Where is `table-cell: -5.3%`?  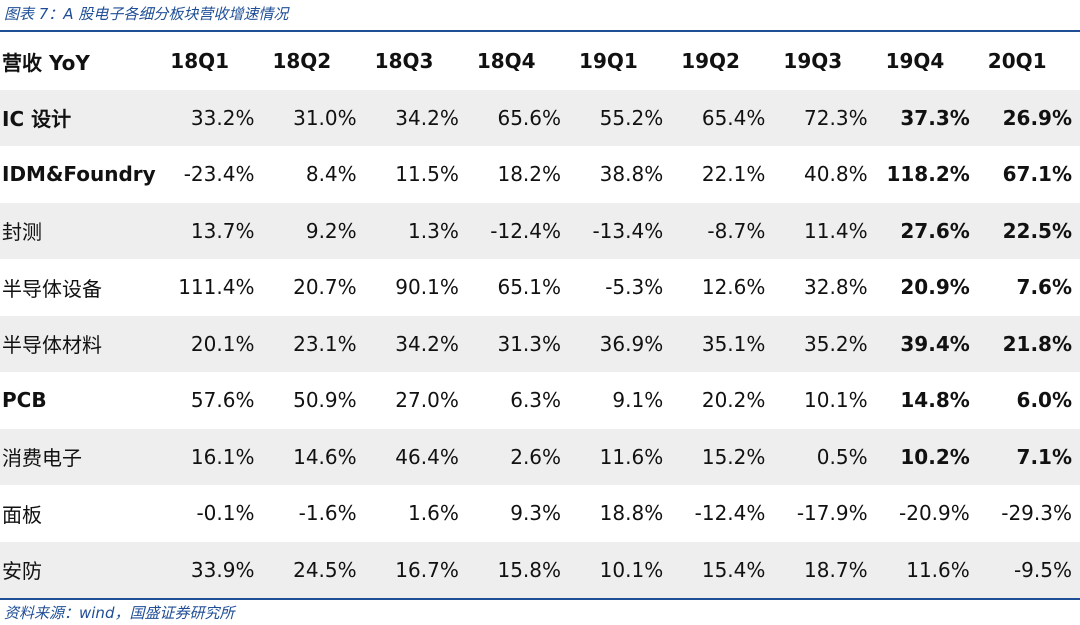 table-cell: -5.3% is located at coordinates (620, 287).